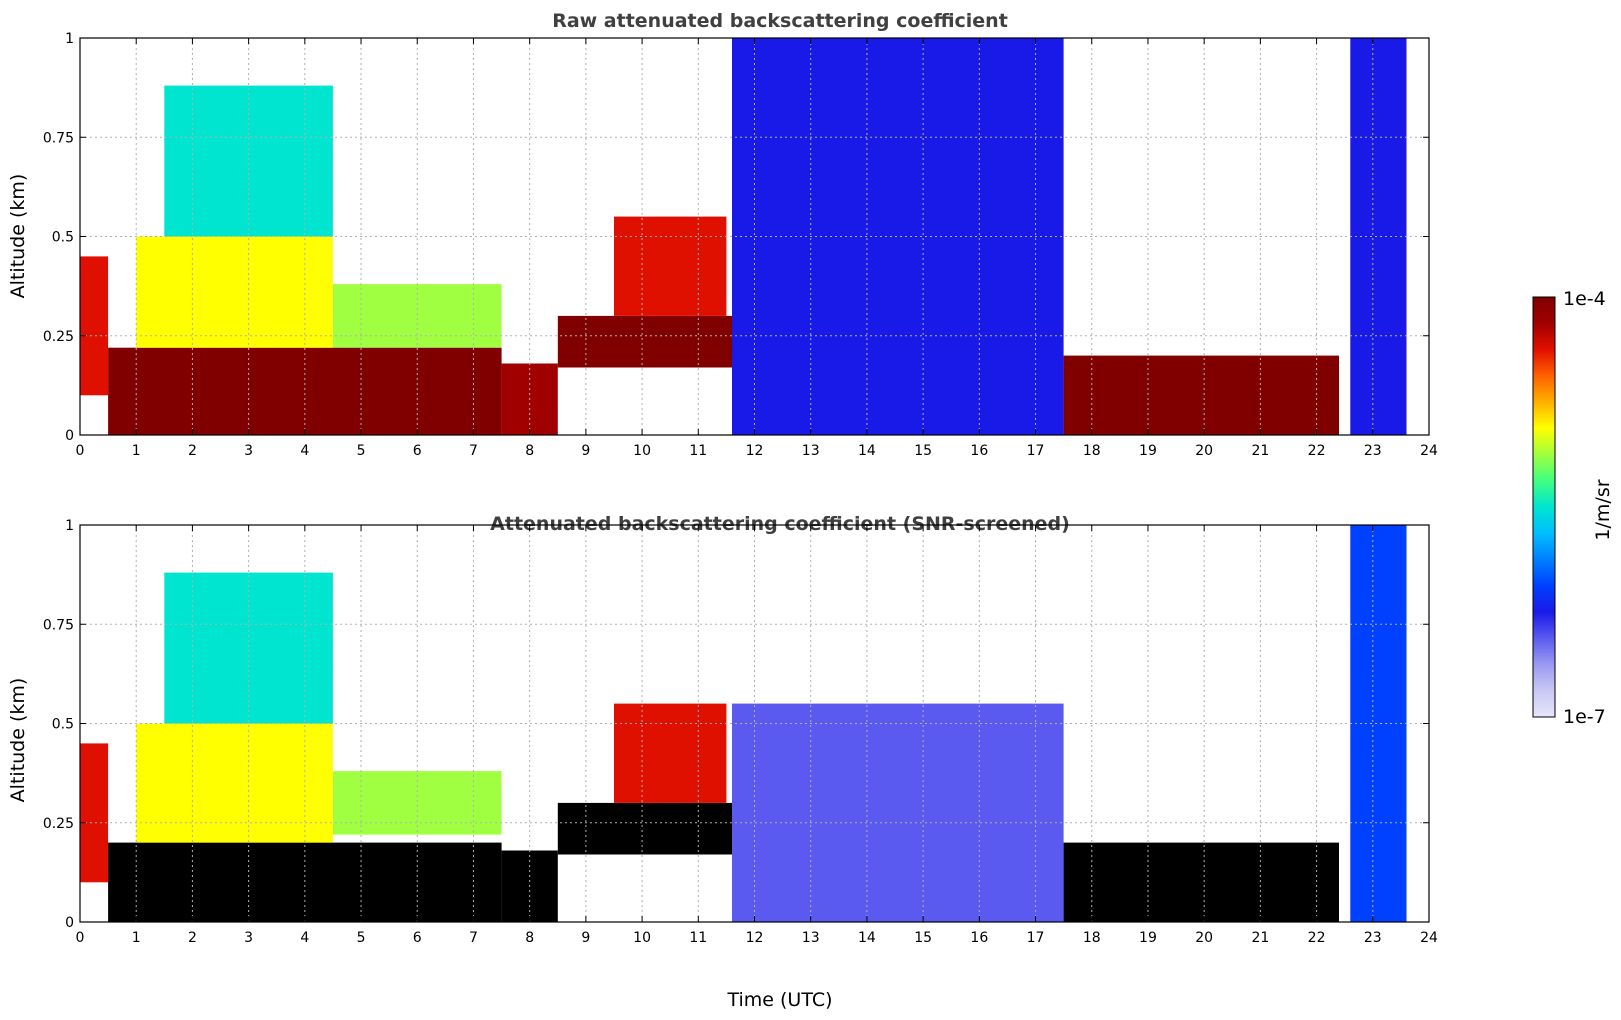 This screenshot has width=1621, height=1020. I want to click on colorbar-min-label: 1e-7, so click(1584, 717).